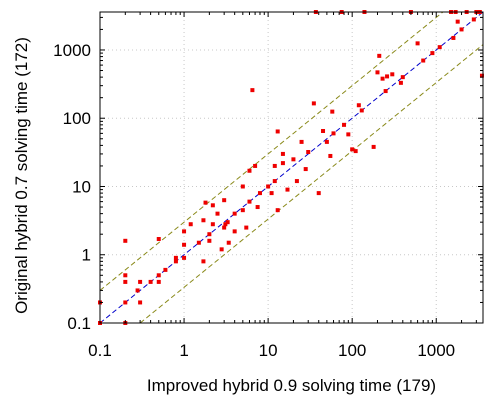 The width and height of the screenshot is (500, 400). Describe the element at coordinates (77, 118) in the screenshot. I see `y-tick-label: 100` at that location.